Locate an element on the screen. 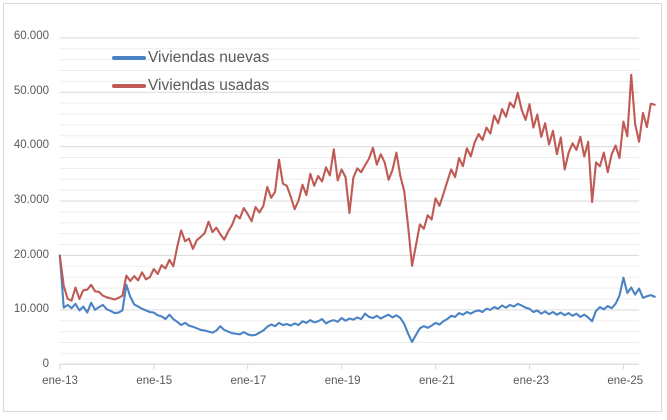 The height and width of the screenshot is (420, 667). y-axis-tick-label: 10.000 is located at coordinates (31, 309).